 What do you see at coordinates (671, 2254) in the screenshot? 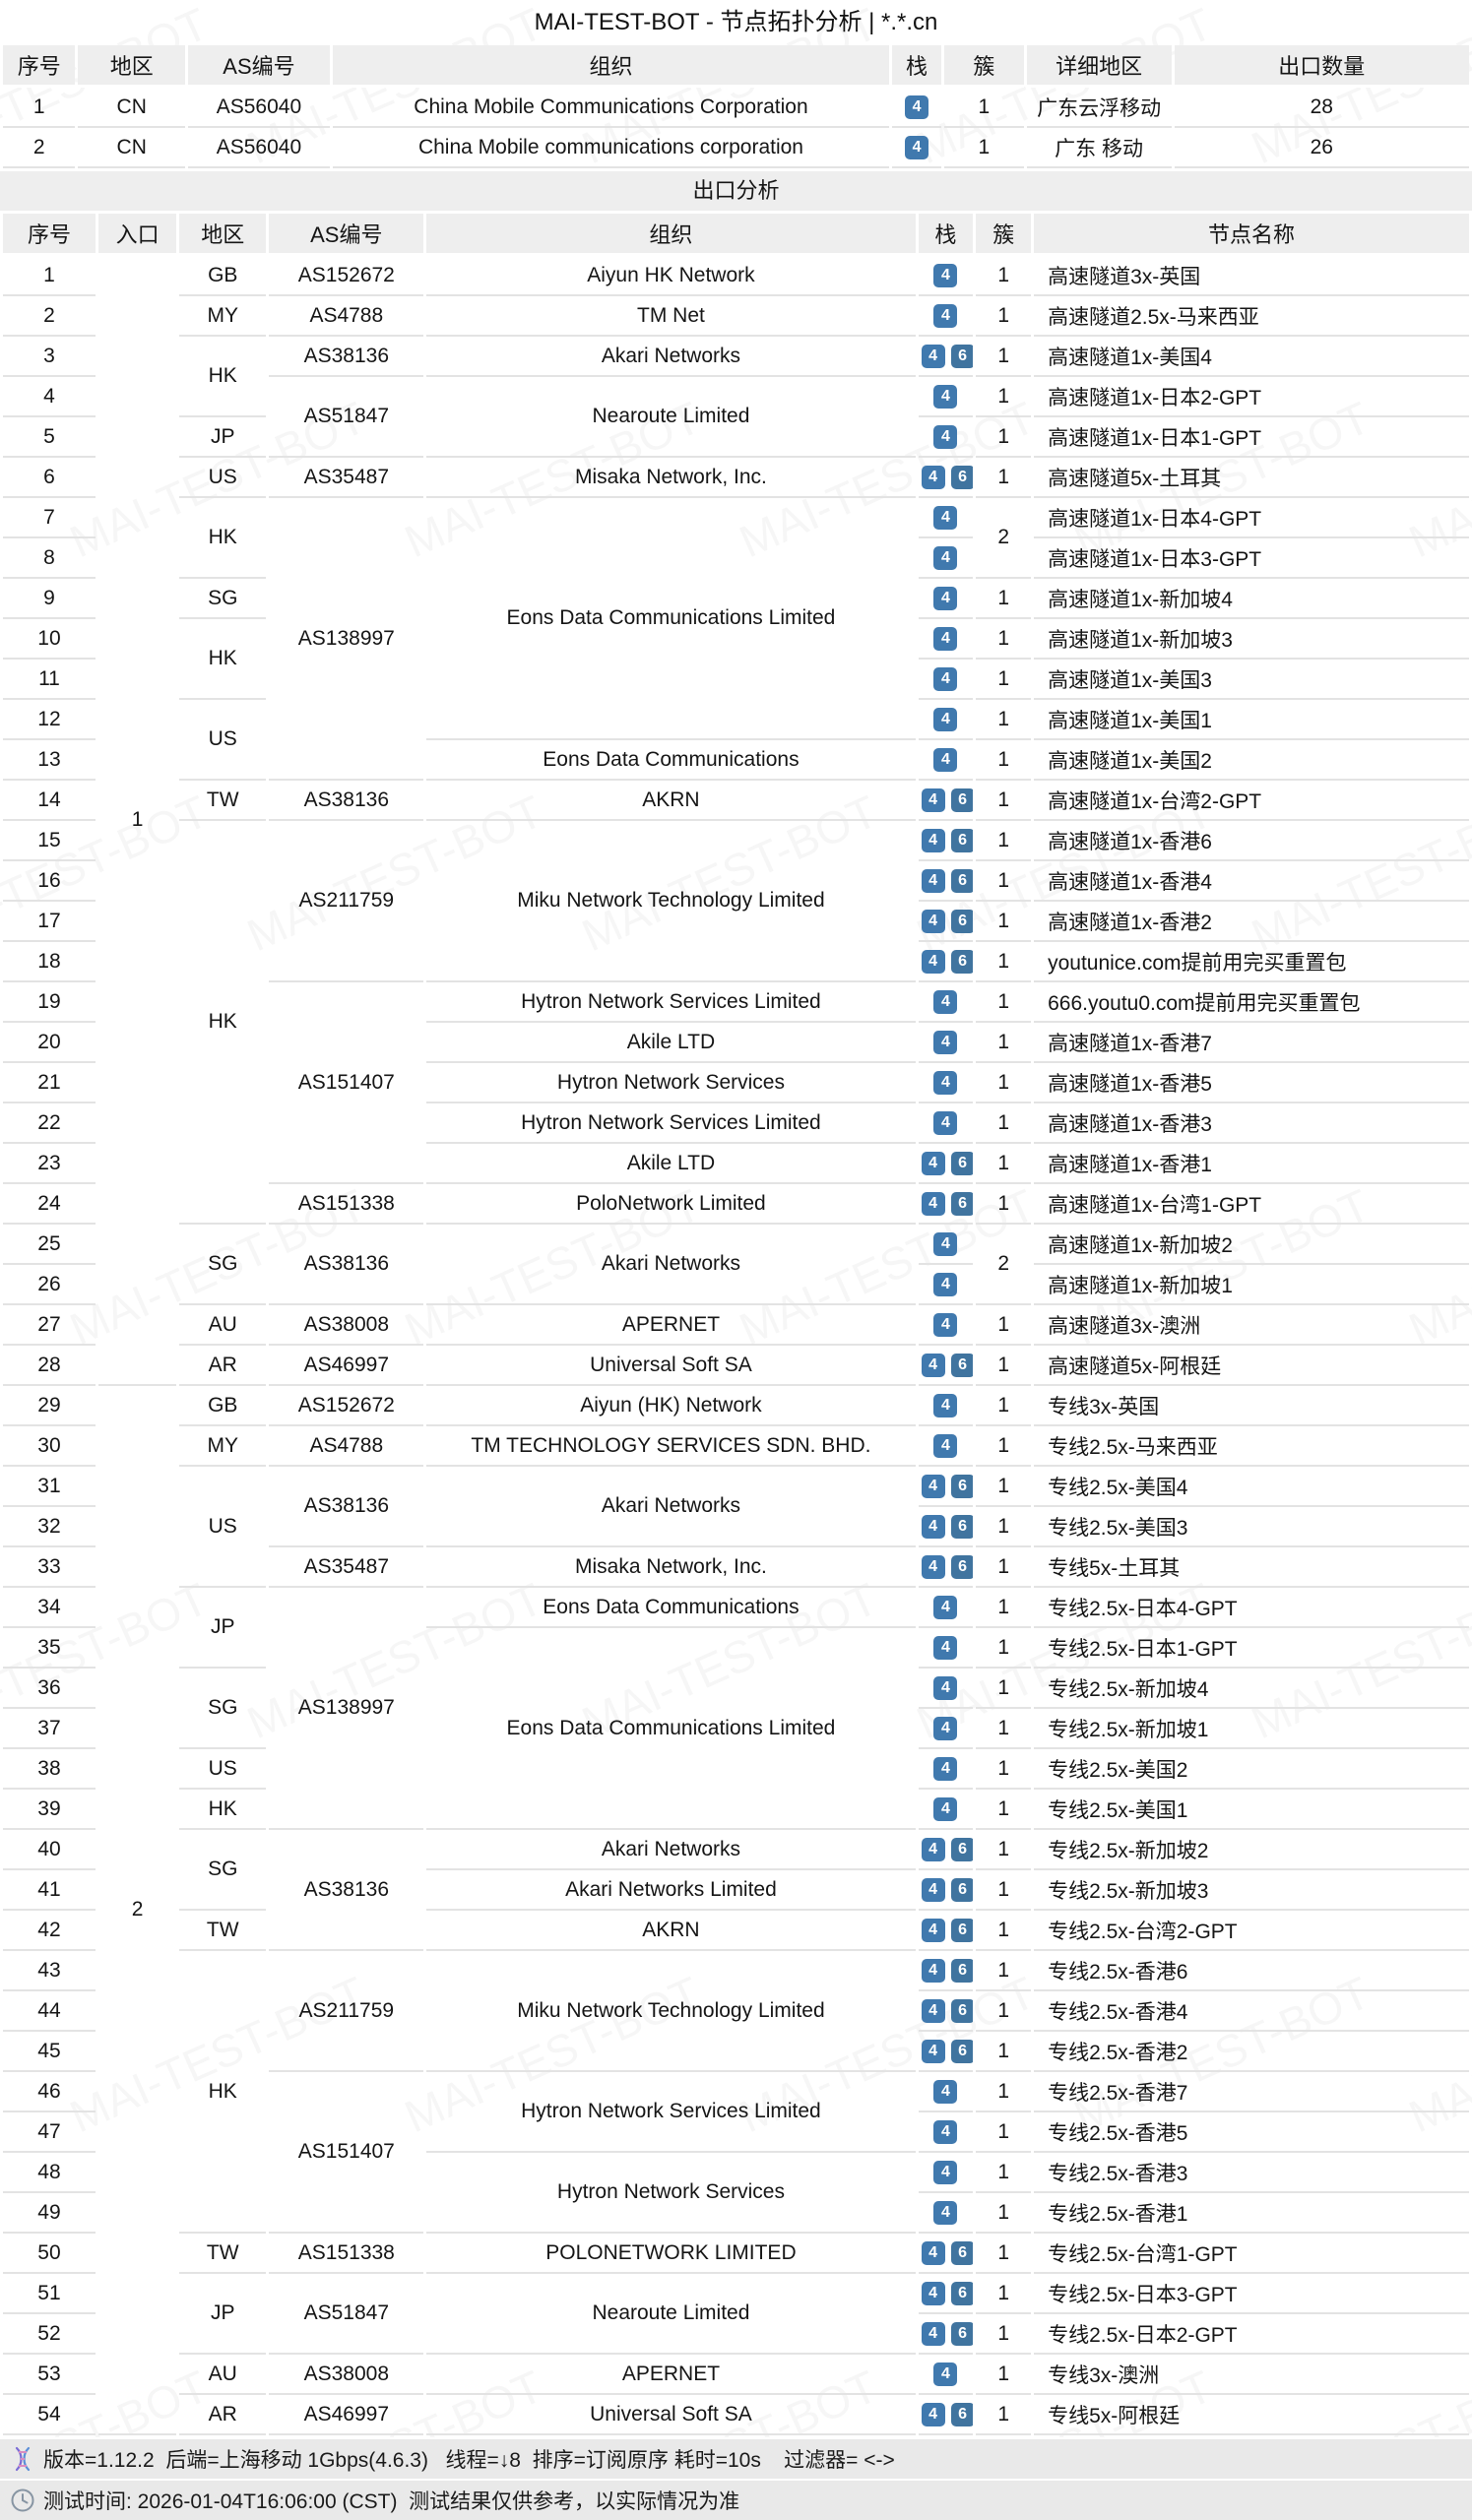
I see `cell-org: POLONETWORK LIMITED` at bounding box center [671, 2254].